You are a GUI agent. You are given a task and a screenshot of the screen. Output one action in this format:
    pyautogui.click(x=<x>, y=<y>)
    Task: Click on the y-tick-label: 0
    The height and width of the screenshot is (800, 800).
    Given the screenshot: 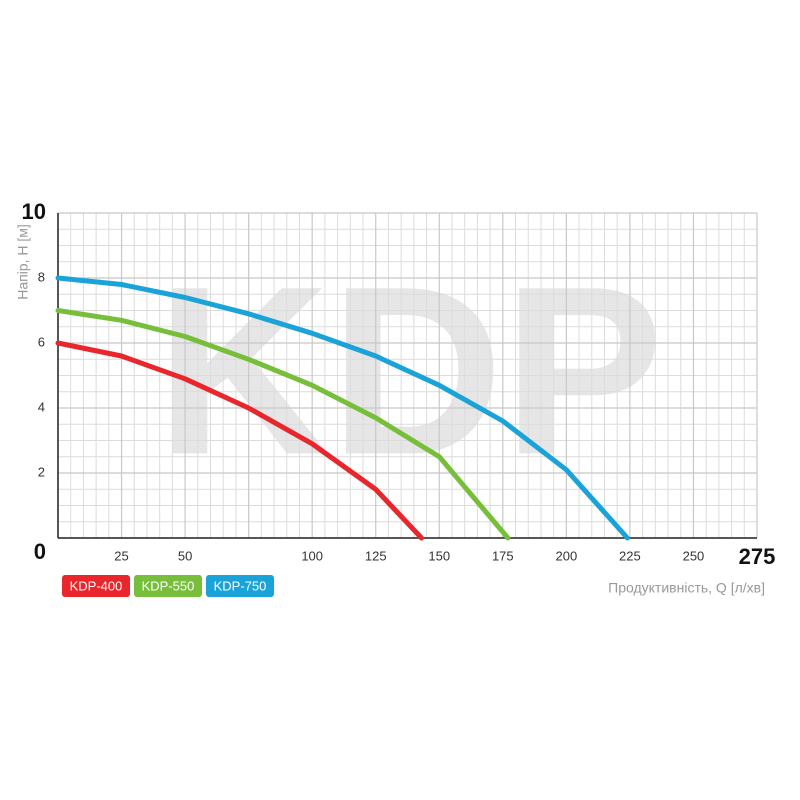 What is the action you would take?
    pyautogui.click(x=40, y=551)
    